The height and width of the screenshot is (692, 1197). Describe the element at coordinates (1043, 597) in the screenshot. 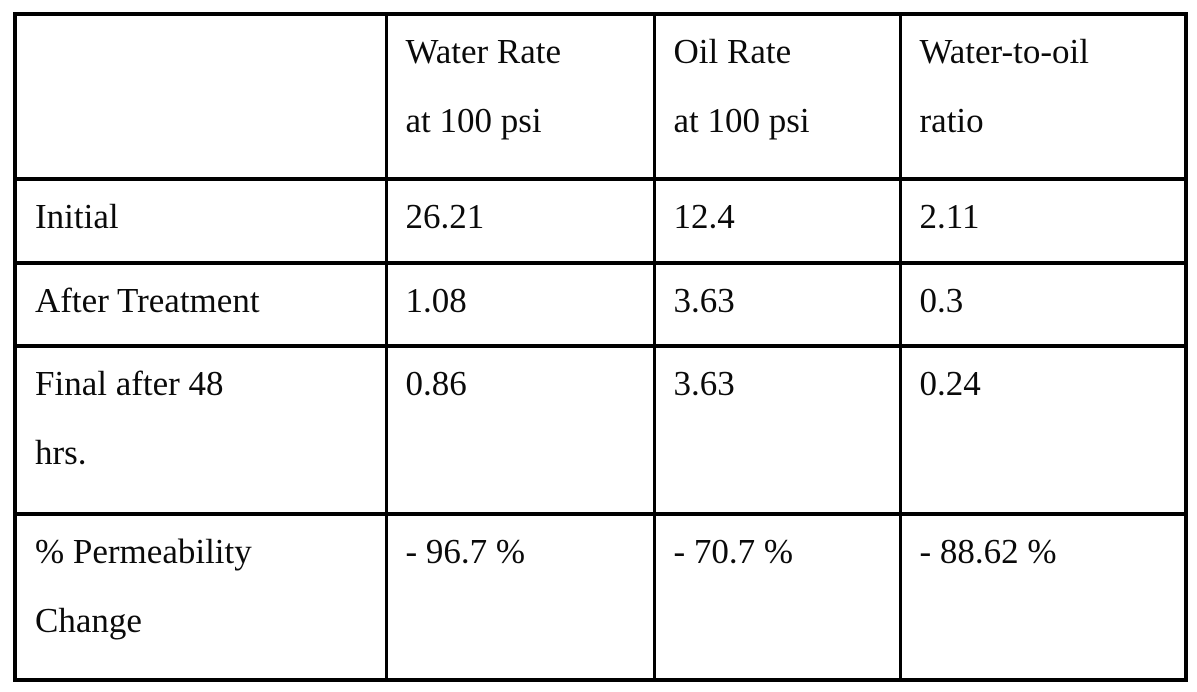

I see `cell-perm-change-water-to-oil-ratio: - 88.62 %` at that location.